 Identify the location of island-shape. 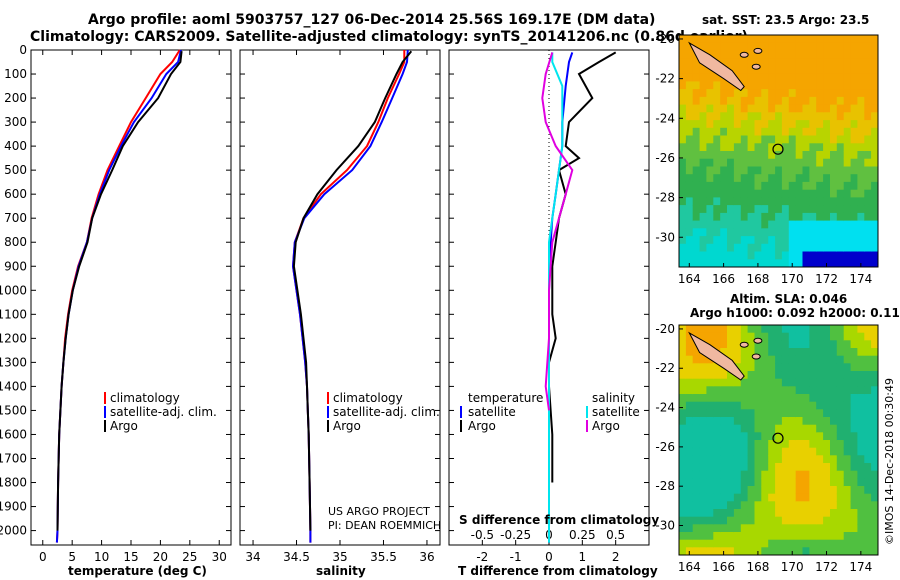
(758, 50).